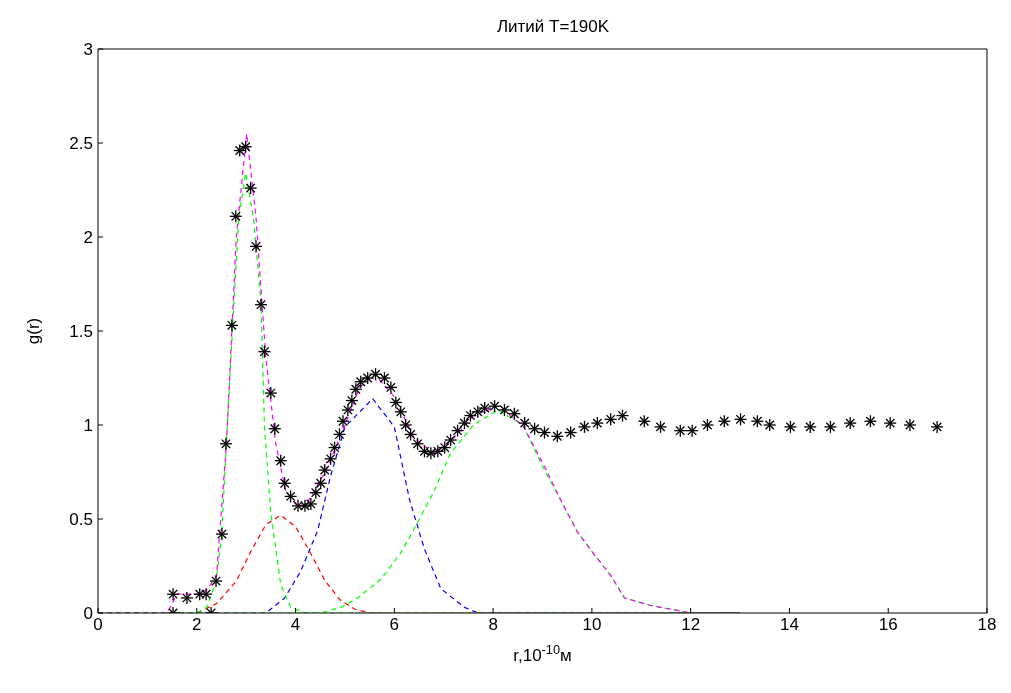 The height and width of the screenshot is (693, 1011). I want to click on x-tick-label: 12, so click(691, 625).